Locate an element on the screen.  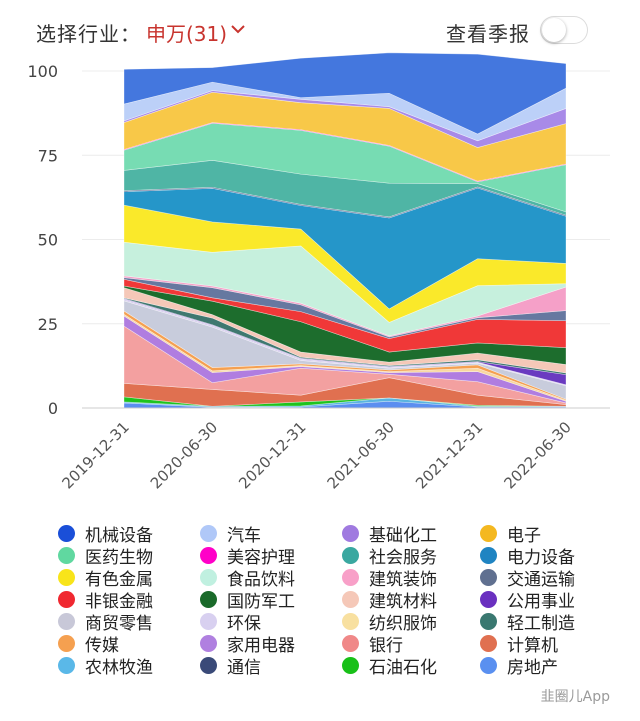
legend-item: 房地产 is located at coordinates (519, 666).